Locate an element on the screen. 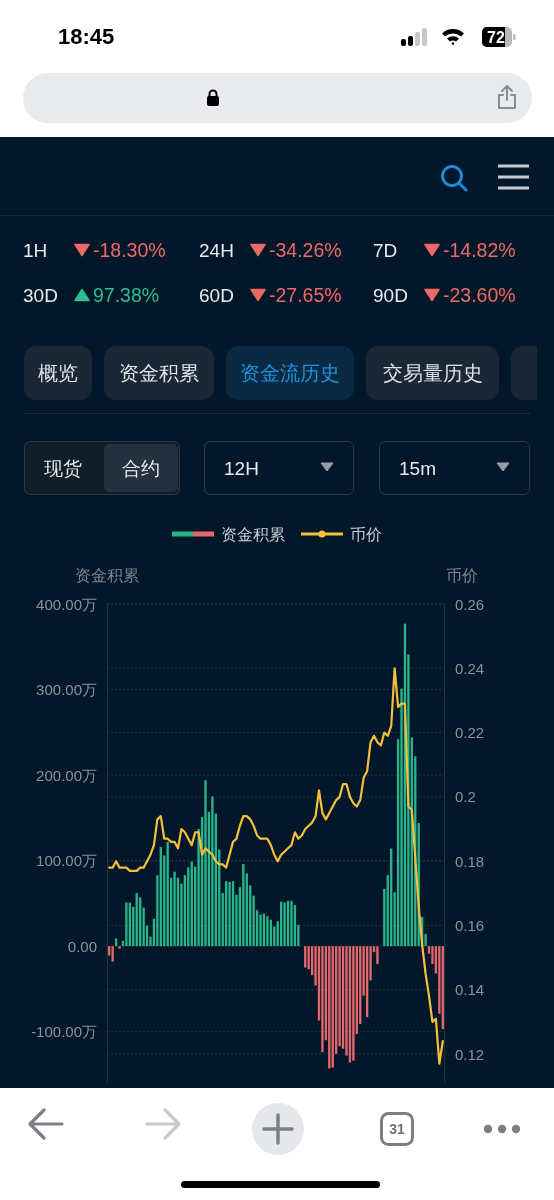 The height and width of the screenshot is (1200, 554). text: 97.38% is located at coordinates (126, 295).